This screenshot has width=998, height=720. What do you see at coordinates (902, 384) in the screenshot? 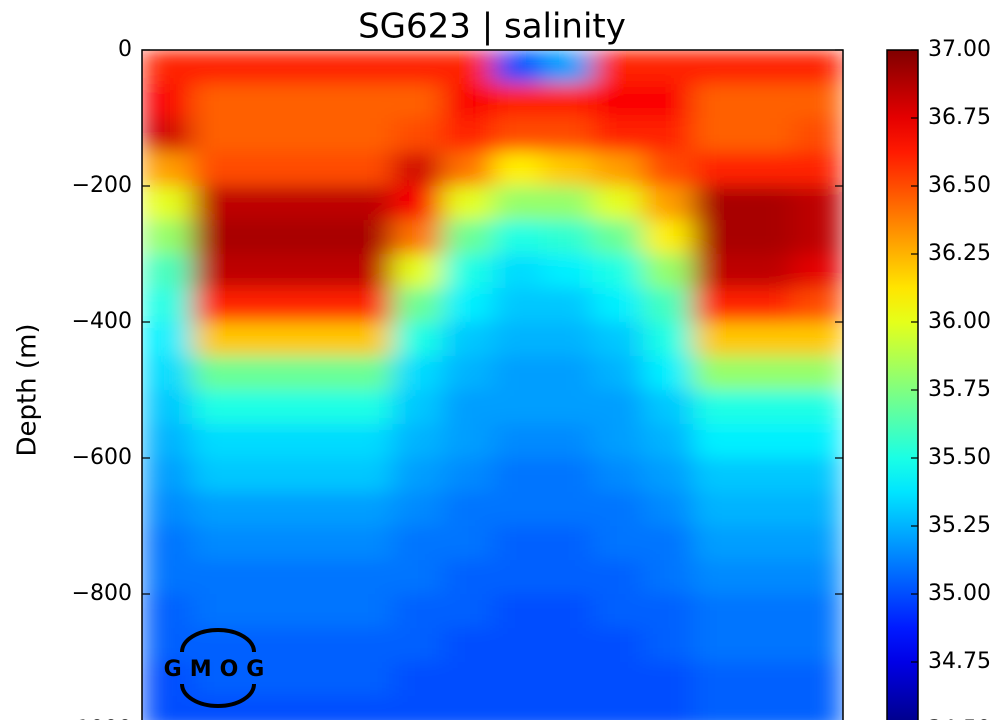
I see `colorbar` at bounding box center [902, 384].